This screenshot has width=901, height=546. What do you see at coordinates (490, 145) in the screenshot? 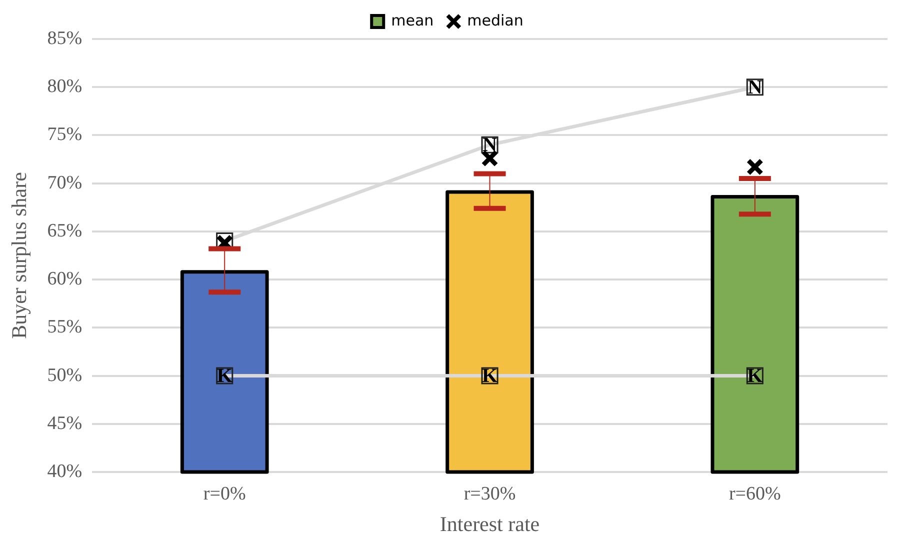
I see `series-label: N` at bounding box center [490, 145].